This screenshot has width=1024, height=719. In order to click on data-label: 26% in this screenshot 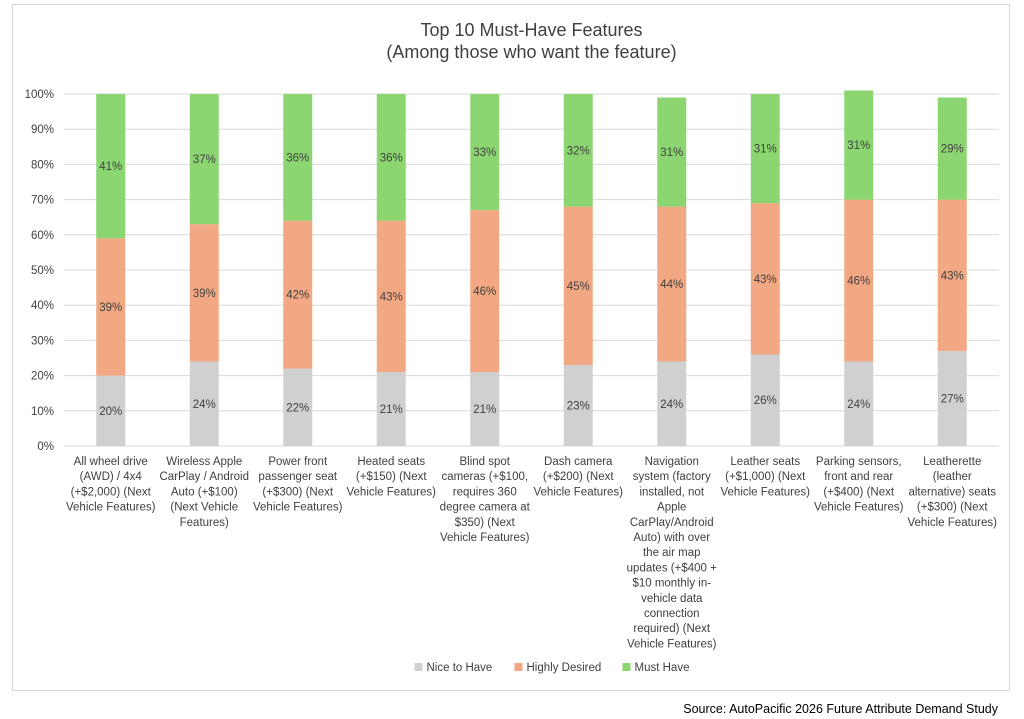, I will do `click(765, 401)`.